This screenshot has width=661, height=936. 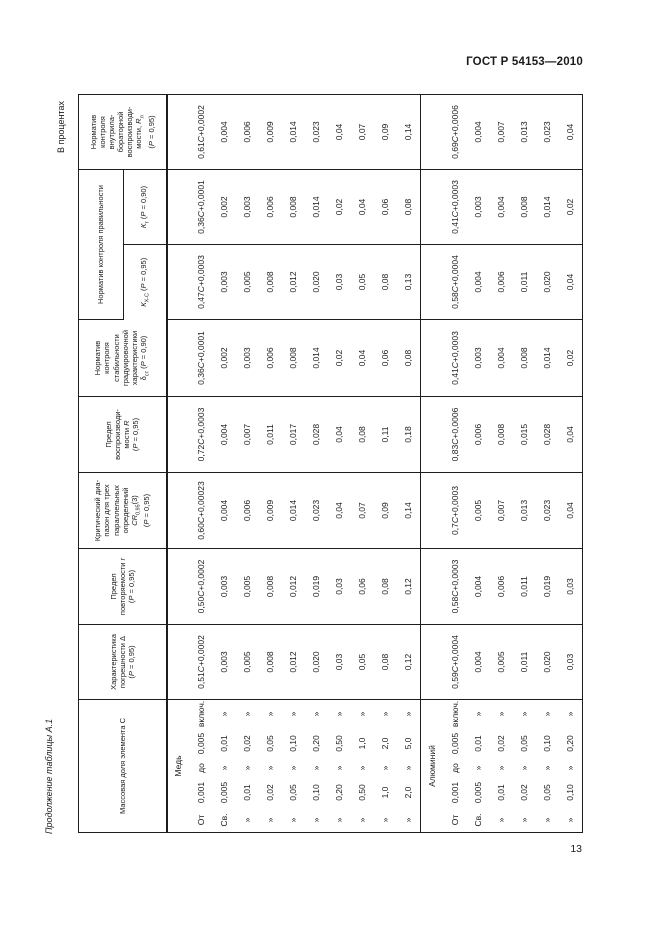 I want to click on value-cell: 0,012, so click(x=294, y=662).